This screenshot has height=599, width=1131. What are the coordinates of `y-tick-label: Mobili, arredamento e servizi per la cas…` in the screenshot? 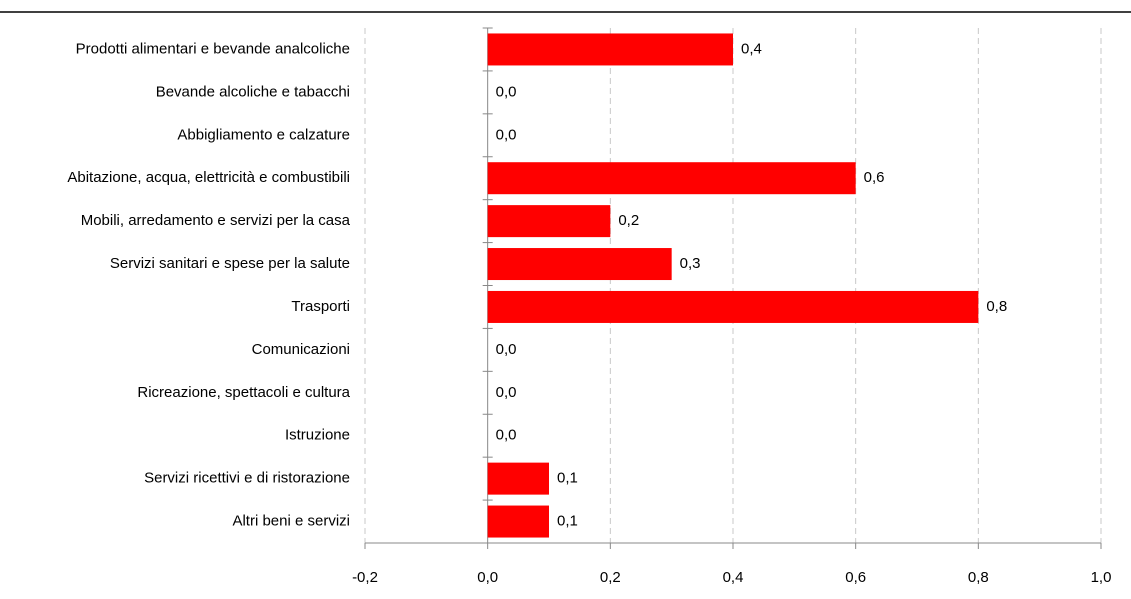 It's located at (216, 220).